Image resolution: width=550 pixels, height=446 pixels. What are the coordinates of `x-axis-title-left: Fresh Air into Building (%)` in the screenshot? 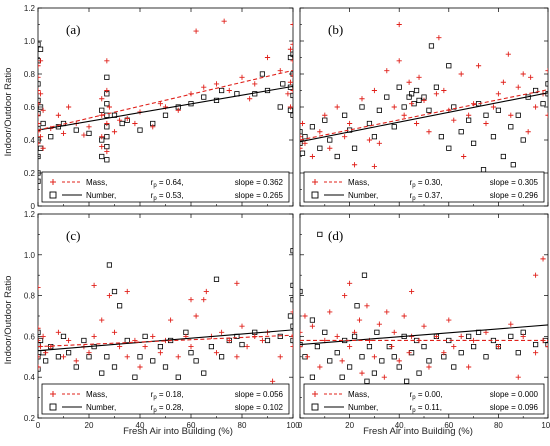 It's located at (178, 431).